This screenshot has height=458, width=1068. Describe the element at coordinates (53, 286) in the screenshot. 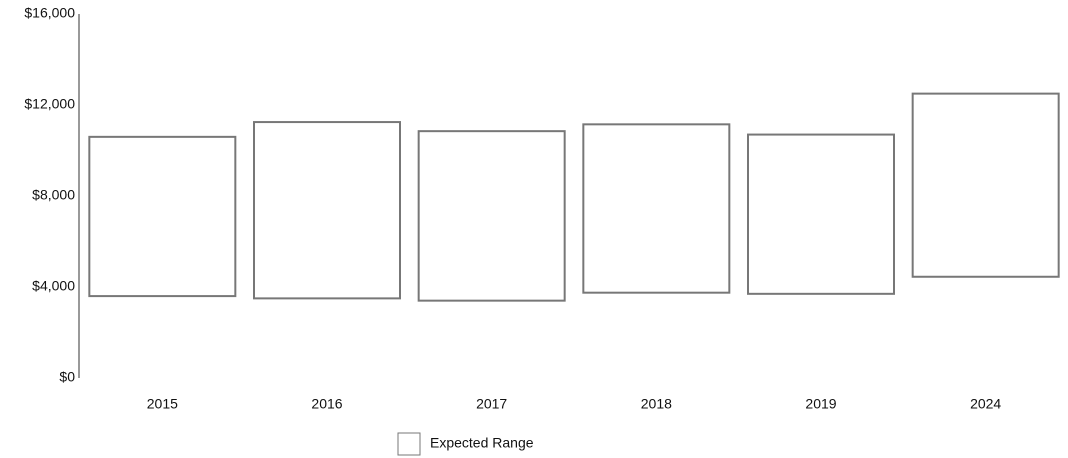

I see `y-tick-label: $4,000` at that location.